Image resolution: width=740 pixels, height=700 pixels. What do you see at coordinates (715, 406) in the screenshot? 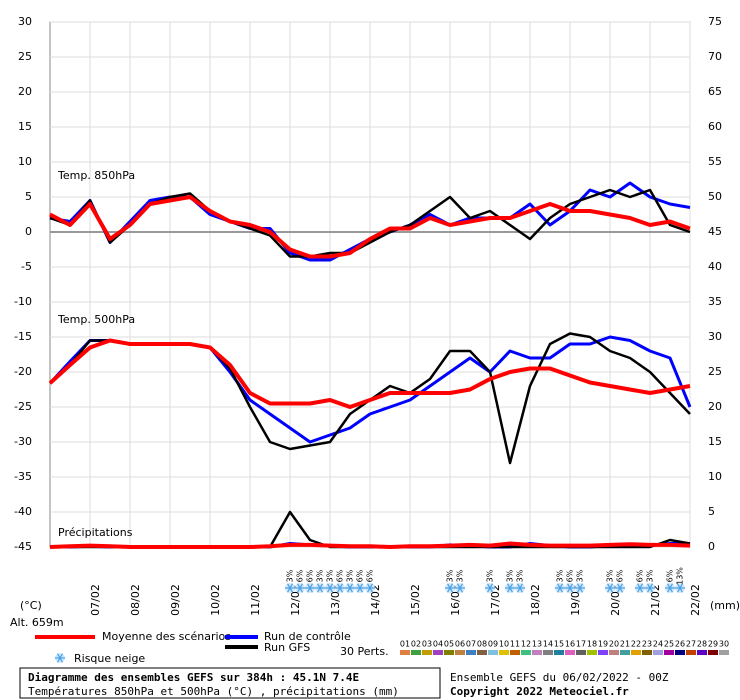
I see `y2-tick-label: 20` at bounding box center [715, 406].